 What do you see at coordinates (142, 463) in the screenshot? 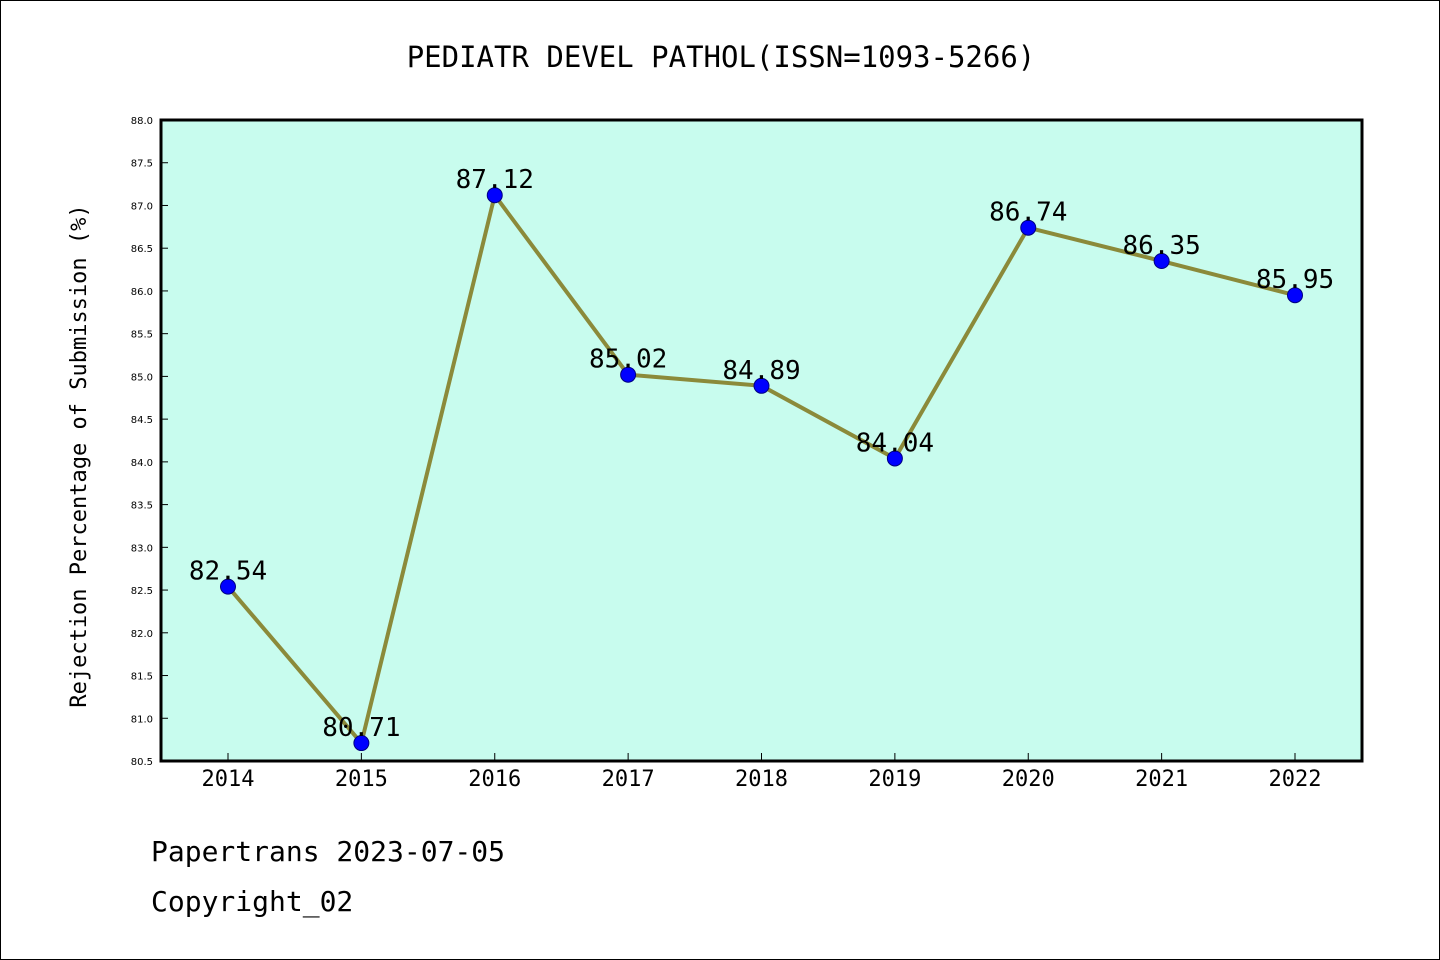
I see `y-tick-label: 84.0` at bounding box center [142, 463].